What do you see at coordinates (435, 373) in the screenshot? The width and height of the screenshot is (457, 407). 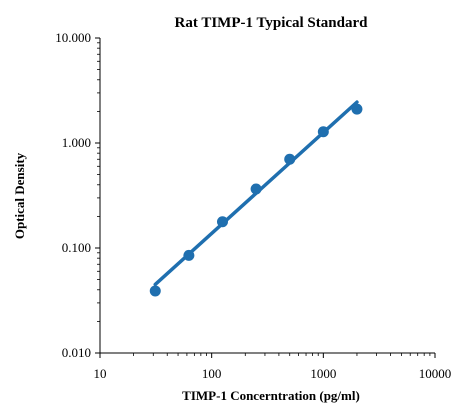 I see `x-tick-label: 10000` at bounding box center [435, 373].